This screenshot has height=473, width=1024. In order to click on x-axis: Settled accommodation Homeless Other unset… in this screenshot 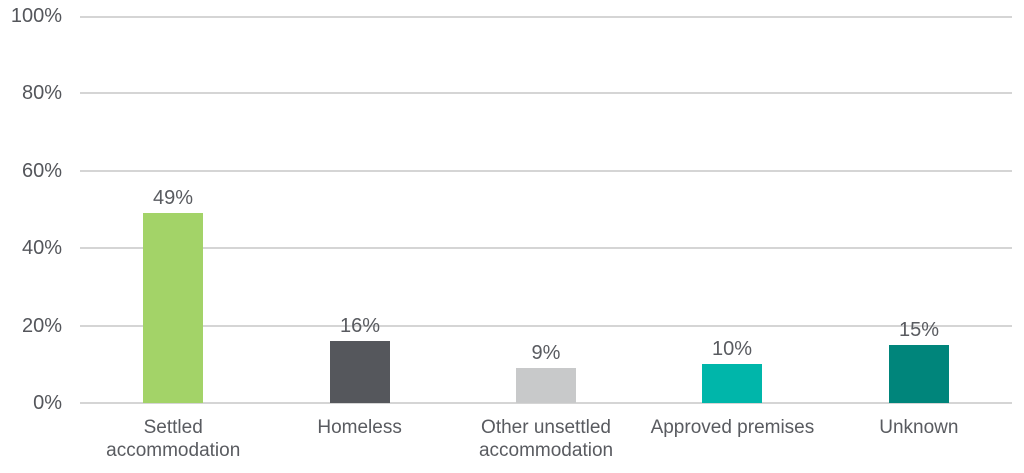, I will do `click(546, 439)`.